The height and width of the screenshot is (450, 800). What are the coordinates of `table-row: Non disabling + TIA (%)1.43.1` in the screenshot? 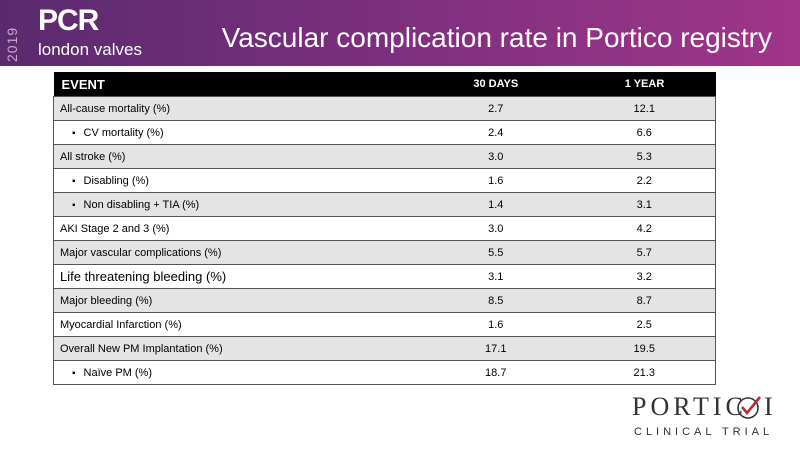 It's located at (384, 204).